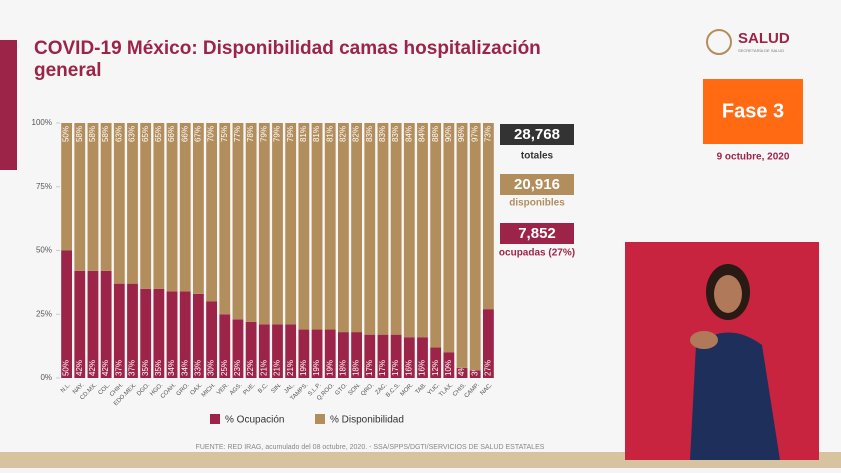 The image size is (841, 473). Describe the element at coordinates (198, 368) in the screenshot. I see `value-label: 33%` at that location.